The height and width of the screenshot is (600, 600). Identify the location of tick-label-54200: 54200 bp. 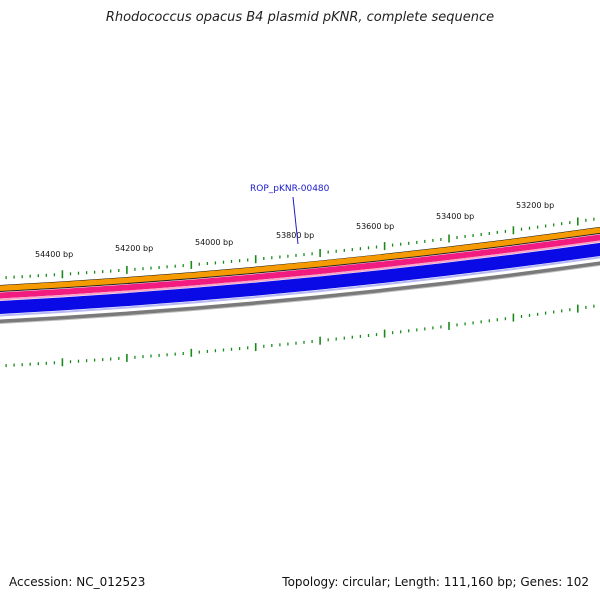
(134, 248).